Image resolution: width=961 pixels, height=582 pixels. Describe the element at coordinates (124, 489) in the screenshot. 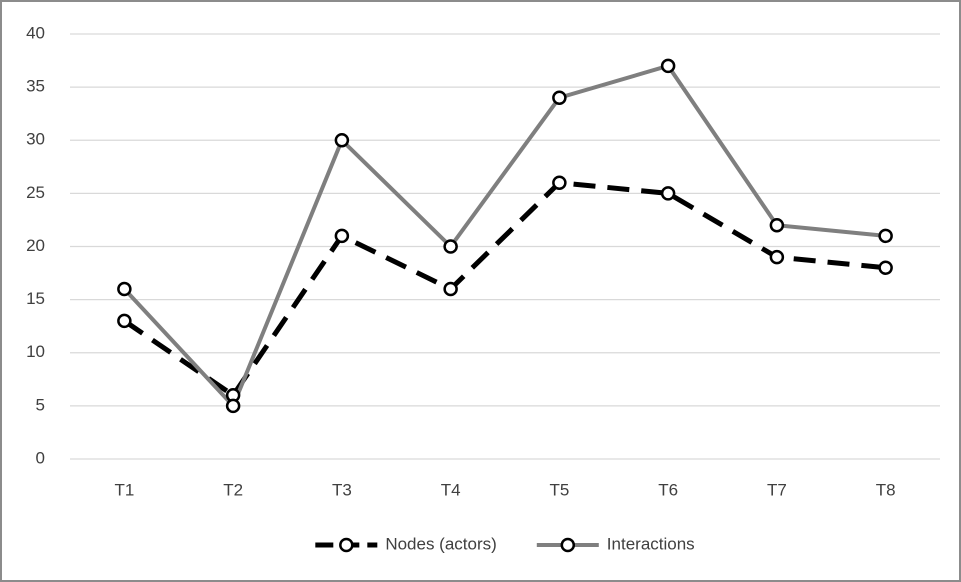

I see `x-tick-label: T1` at that location.